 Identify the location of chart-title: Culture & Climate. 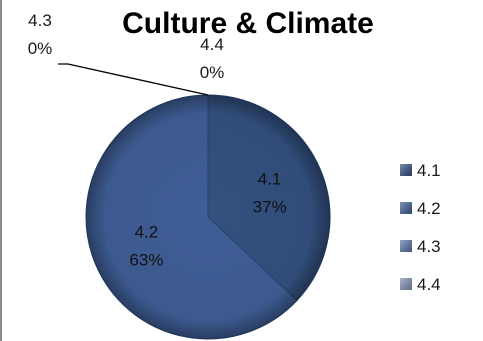
(248, 23).